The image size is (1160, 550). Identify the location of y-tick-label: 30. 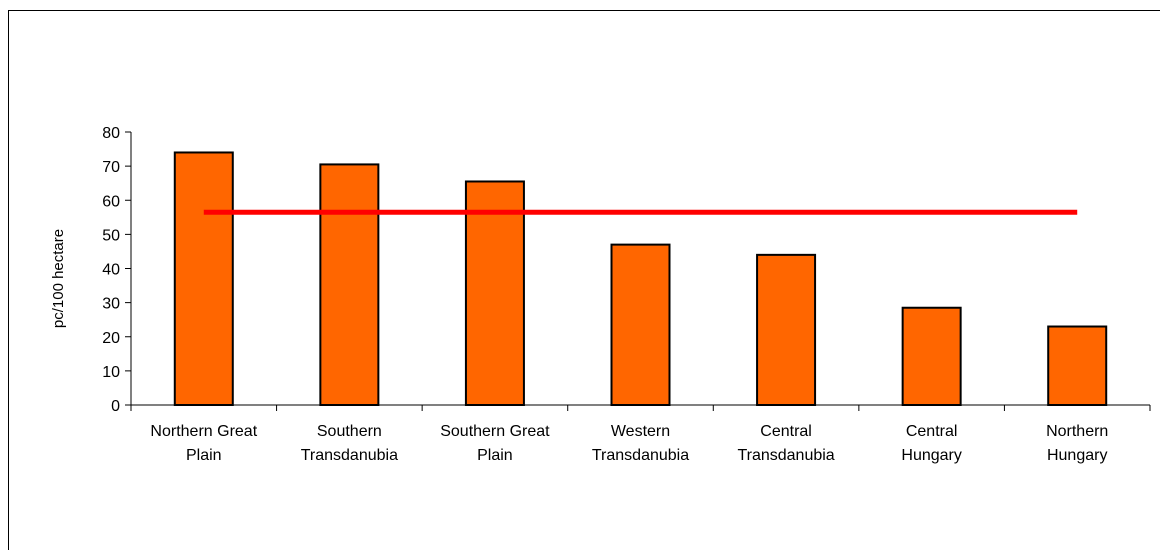
(111, 304).